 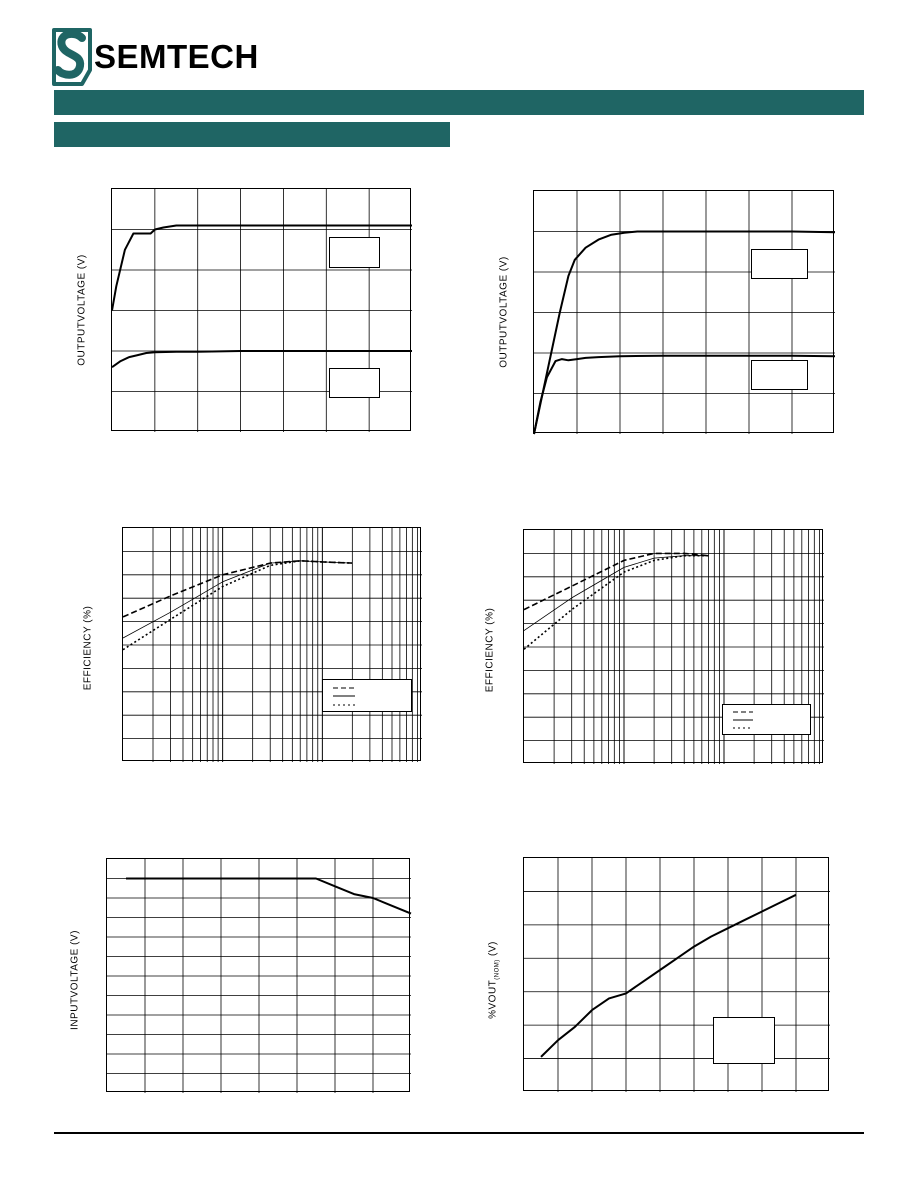 I want to click on chart-efficiency-right: EFFICIENCY (%), so click(x=652, y=644).